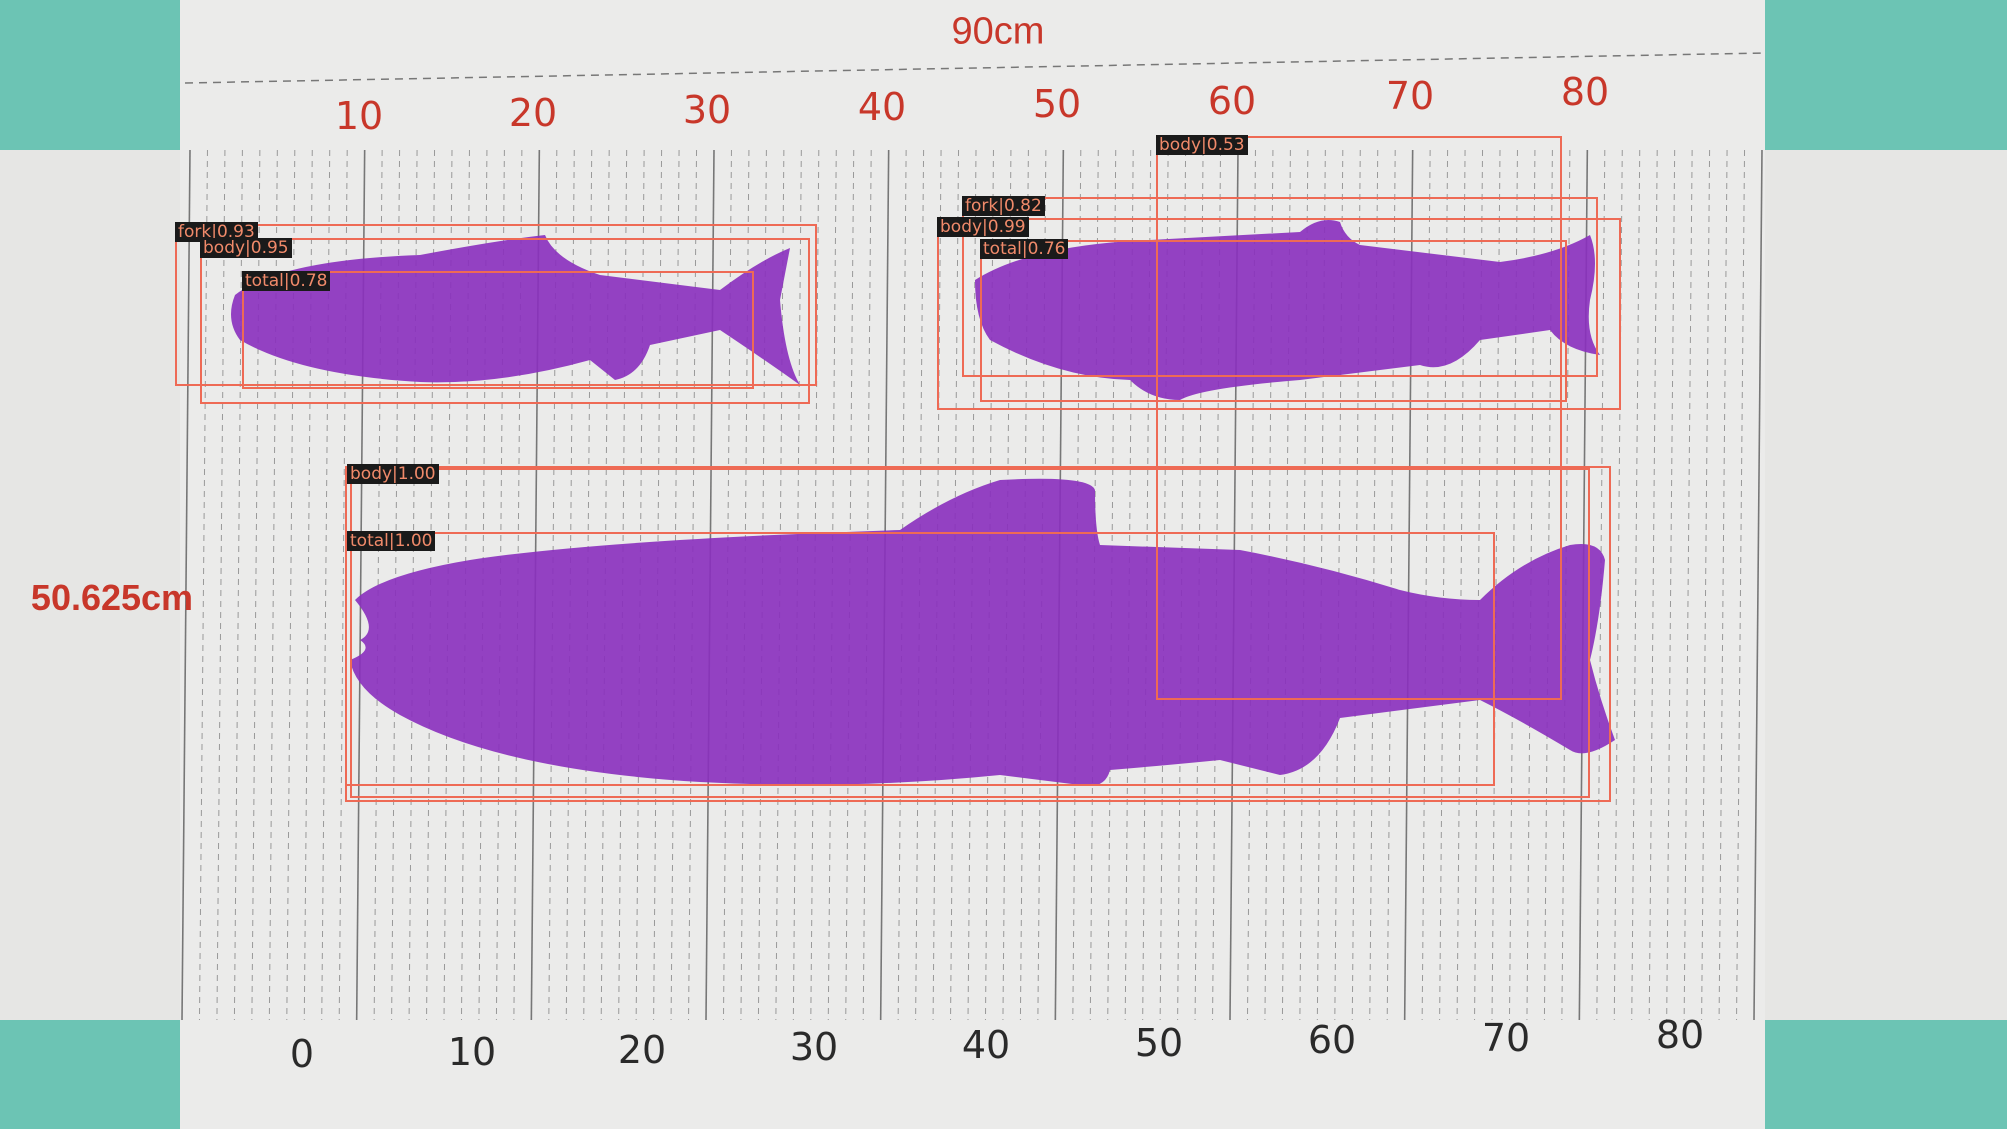 The width and height of the screenshot is (2007, 1129). I want to click on detection-box-fork-small-right, so click(1280, 287).